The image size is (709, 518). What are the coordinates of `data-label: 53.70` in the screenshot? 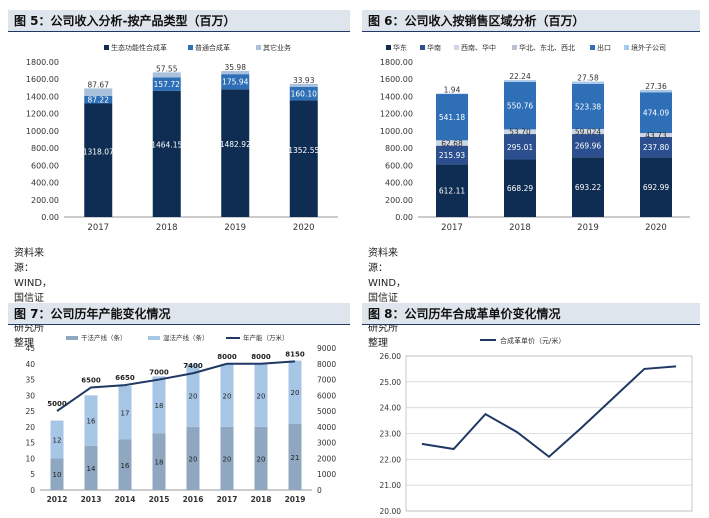 It's located at (520, 132).